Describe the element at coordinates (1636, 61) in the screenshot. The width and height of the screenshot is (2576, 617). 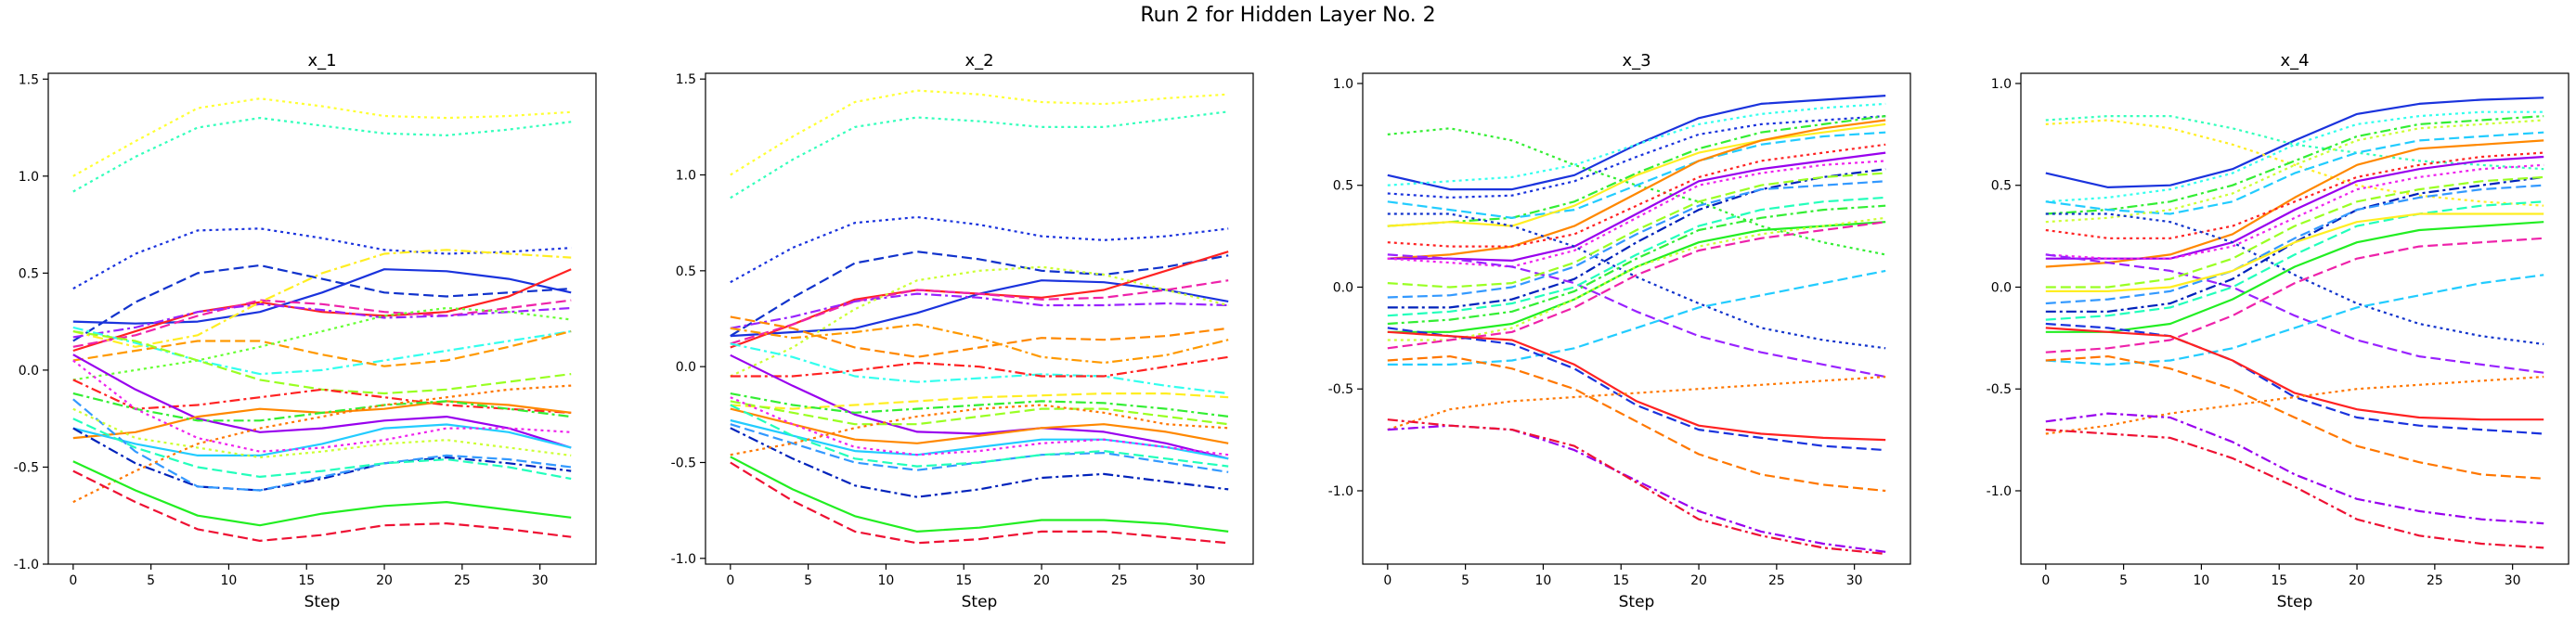
I see `subplot-title: x_3` at that location.